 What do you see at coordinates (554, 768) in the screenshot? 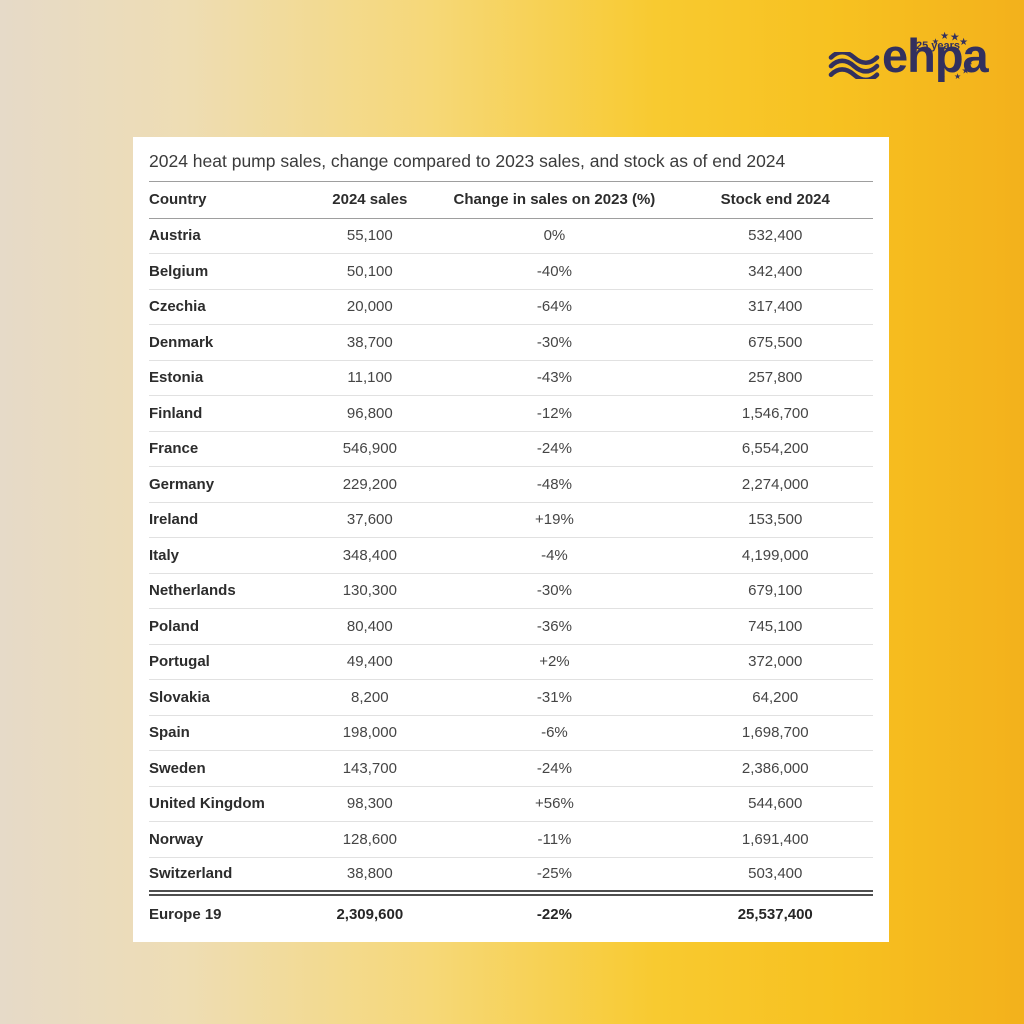
I see `cell-change: -24%` at bounding box center [554, 768].